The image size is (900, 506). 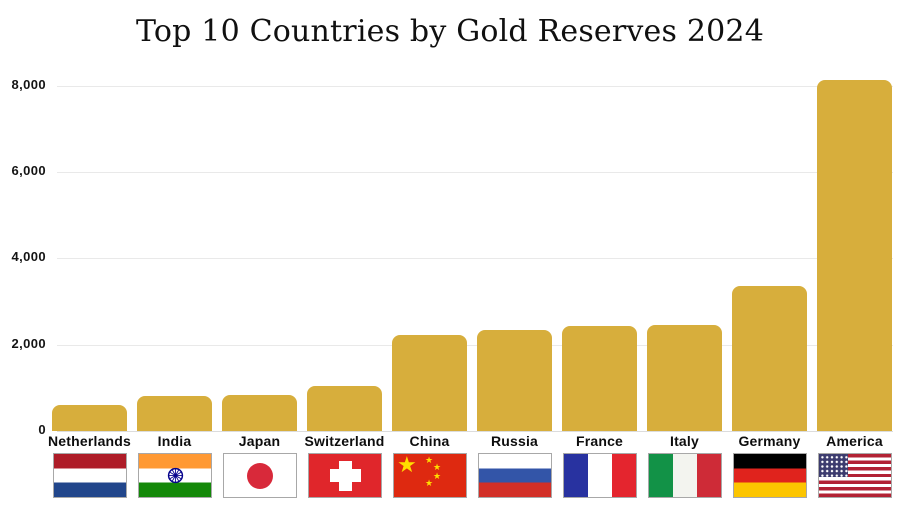 What do you see at coordinates (769, 358) in the screenshot?
I see `bar-germany` at bounding box center [769, 358].